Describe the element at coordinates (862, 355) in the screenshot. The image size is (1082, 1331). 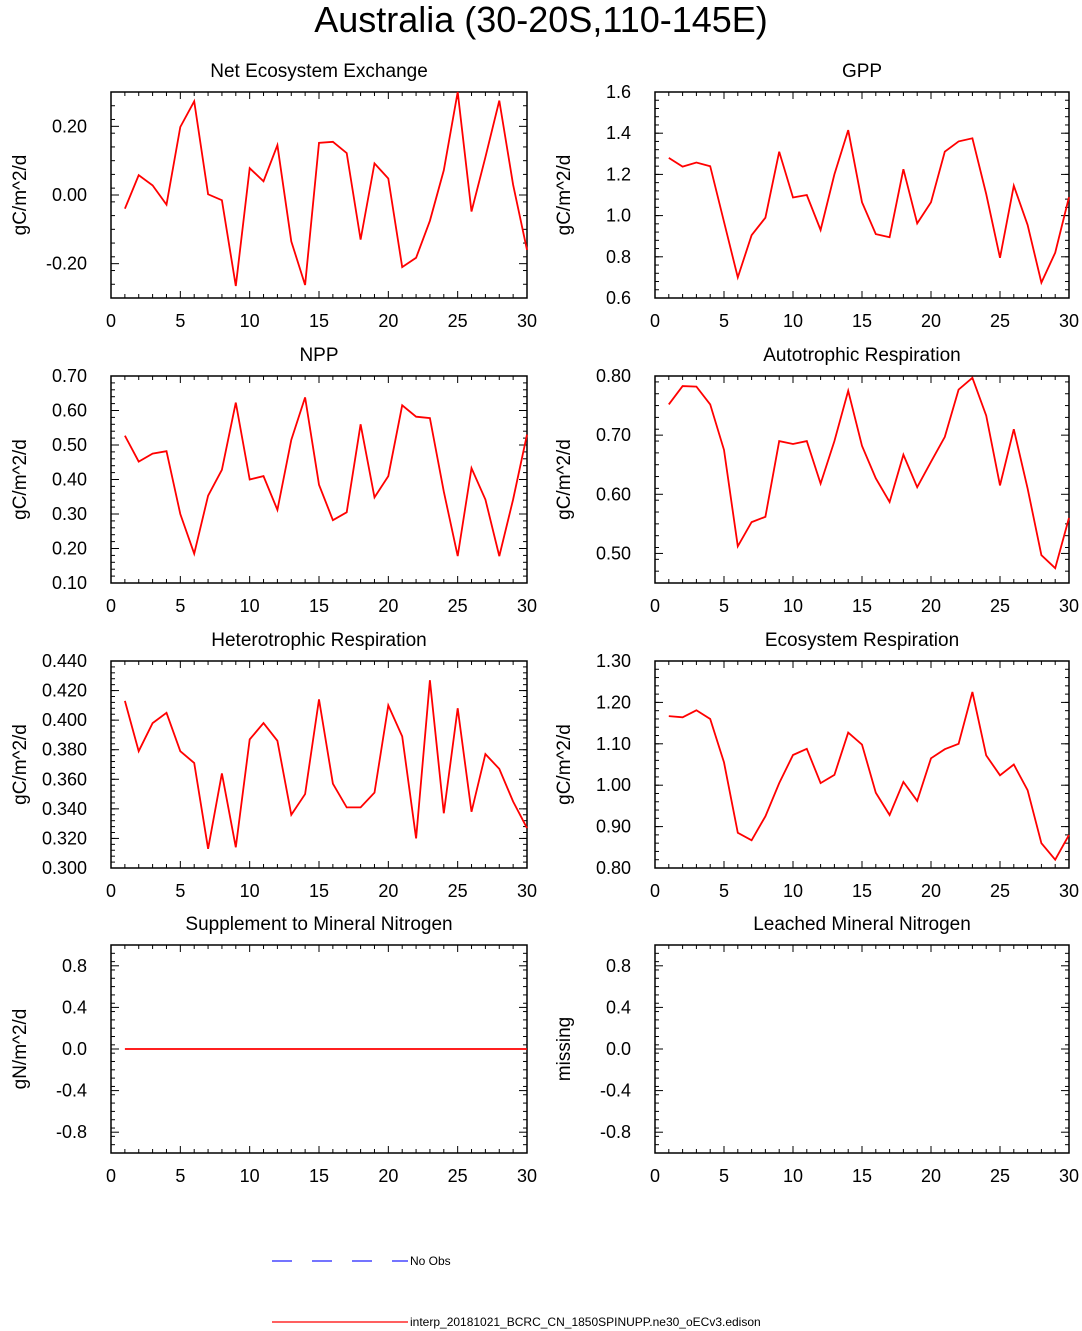
I see `panel-title: Autotrophic Respiration` at that location.